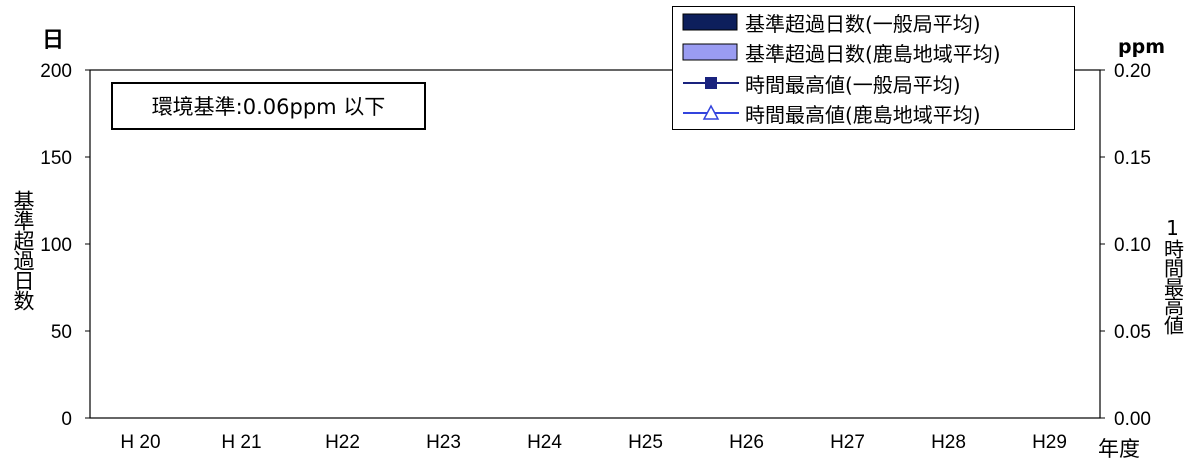 The image size is (1192, 466). I want to click on legend-item-line-general: 時間最高値(一般局平均), so click(877, 83).